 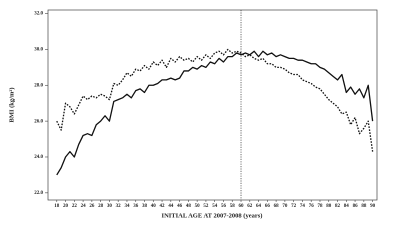 What do you see at coordinates (242, 206) in the screenshot?
I see `x-tick-label: 60` at bounding box center [242, 206].